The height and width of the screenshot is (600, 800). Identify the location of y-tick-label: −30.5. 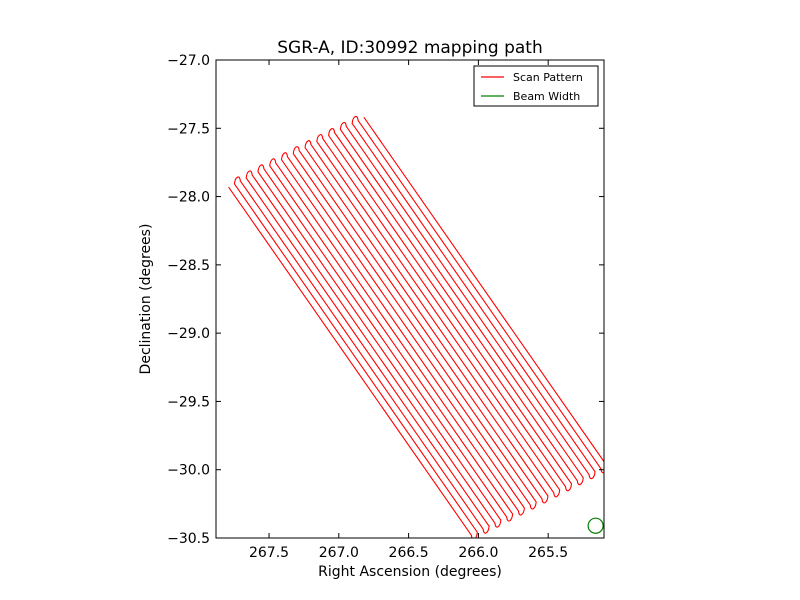
(188, 539).